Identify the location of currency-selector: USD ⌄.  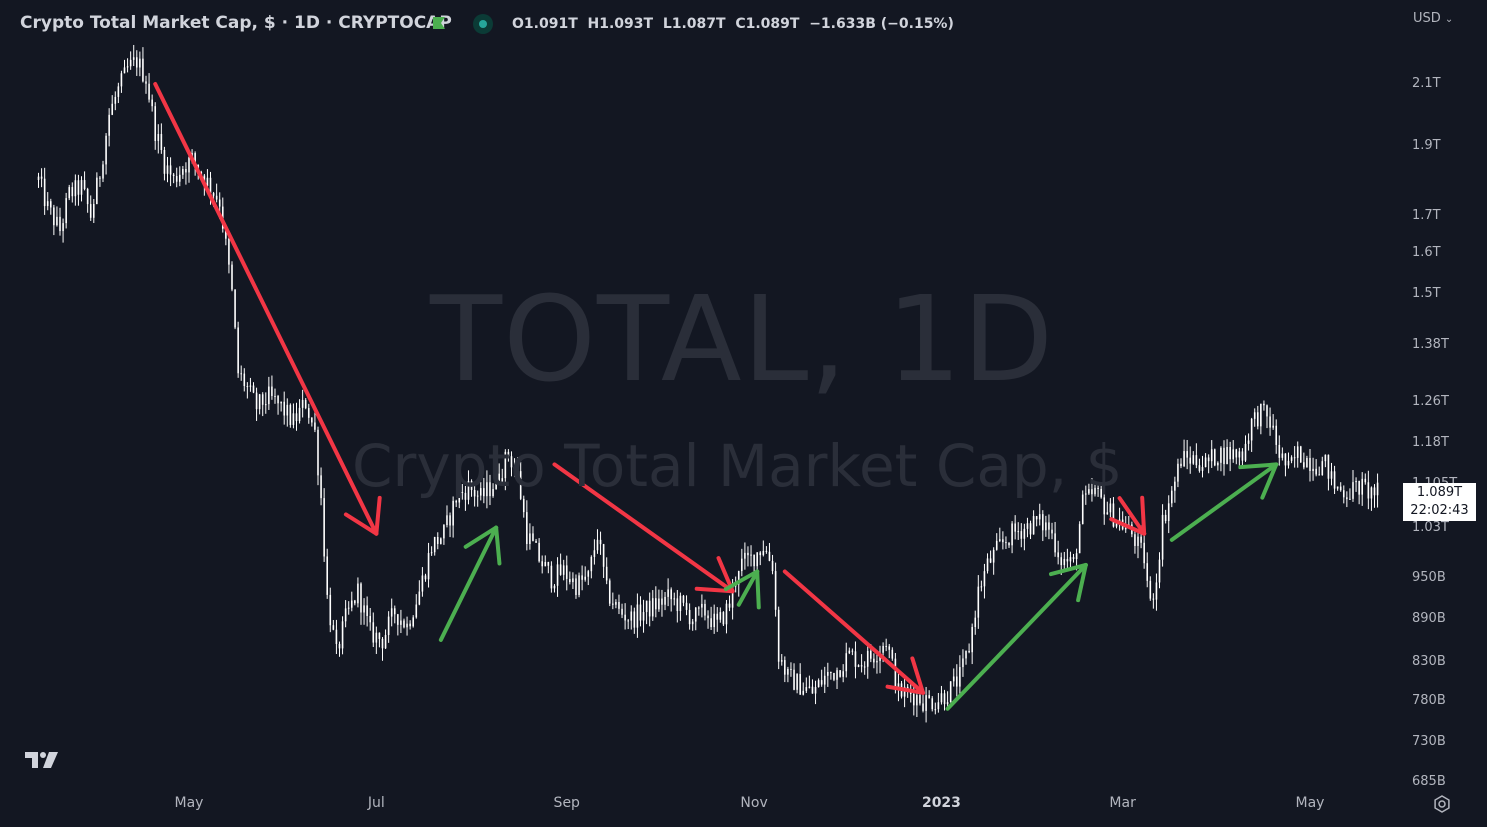
(1433, 18).